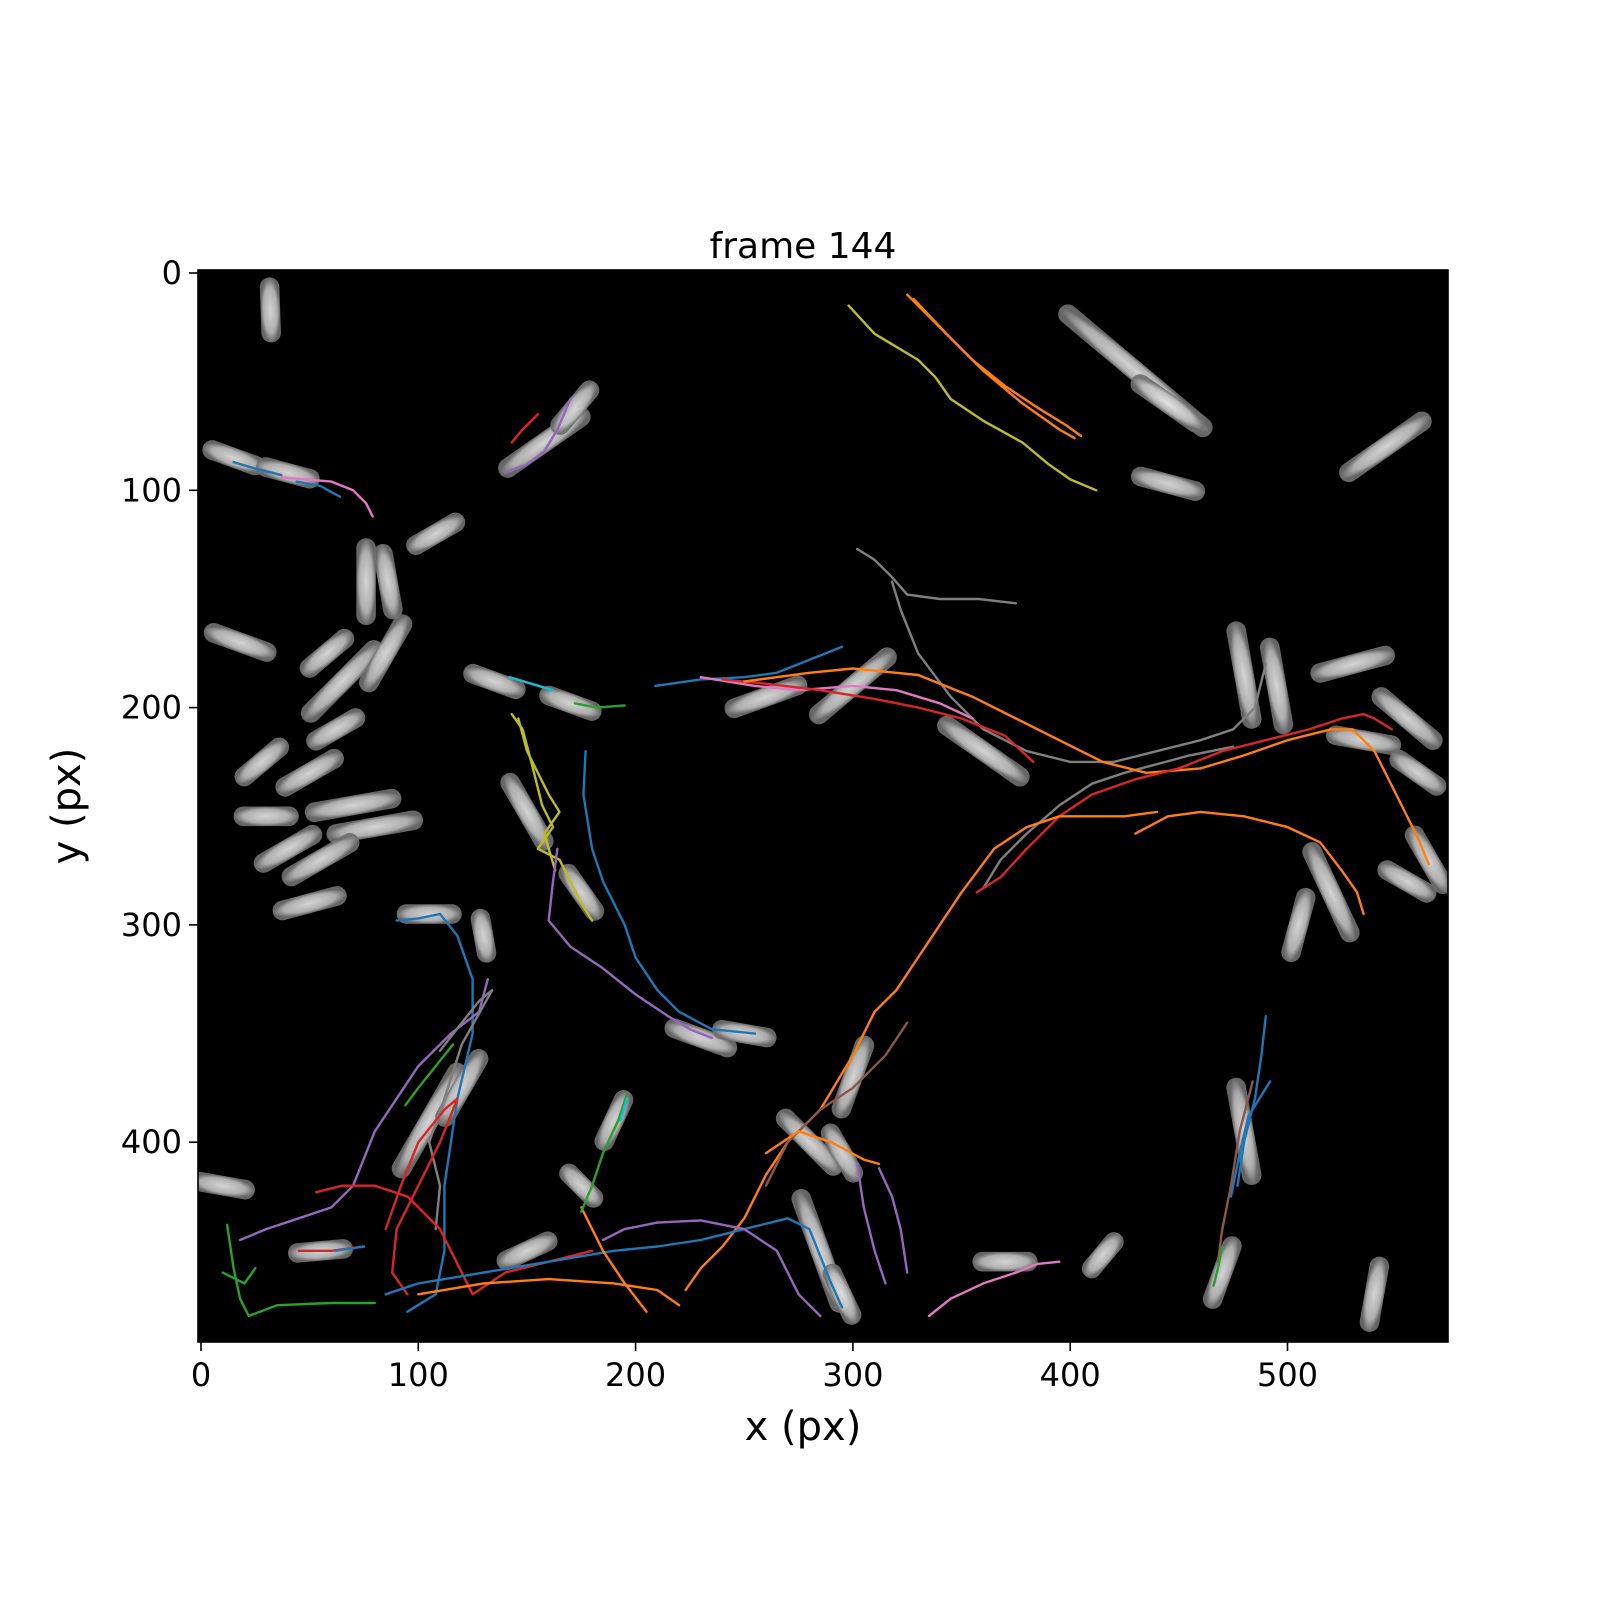 The image size is (1600, 1600). I want to click on y-axis: 0 100 200 300 400, so click(159, 707).